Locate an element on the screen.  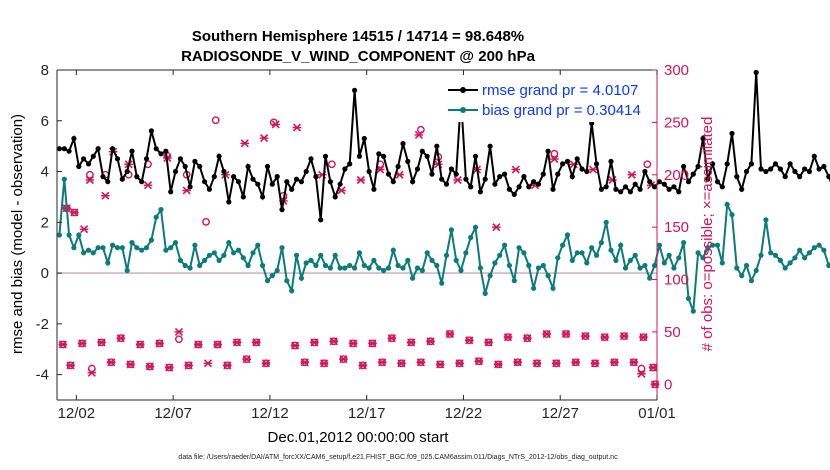
y-tick-label-left: 2 is located at coordinates (45, 222).